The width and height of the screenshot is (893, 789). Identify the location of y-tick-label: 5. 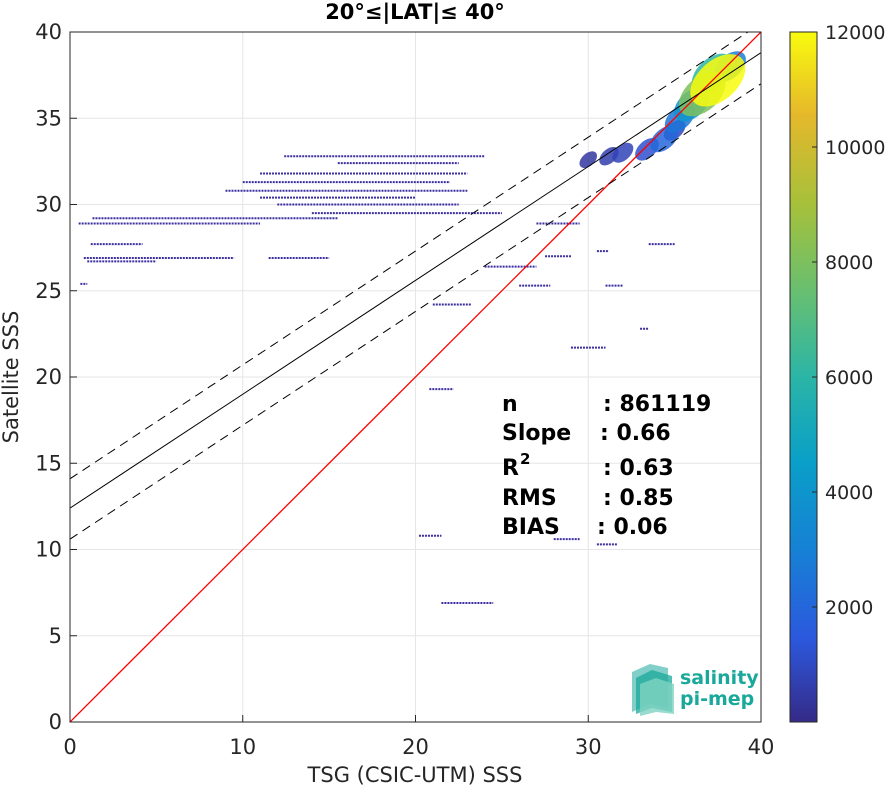
(55, 636).